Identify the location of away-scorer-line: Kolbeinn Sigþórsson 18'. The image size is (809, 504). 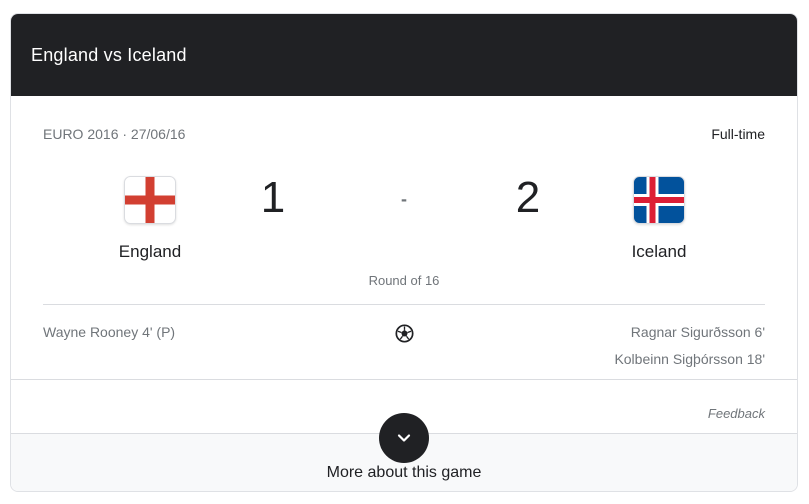
(689, 359).